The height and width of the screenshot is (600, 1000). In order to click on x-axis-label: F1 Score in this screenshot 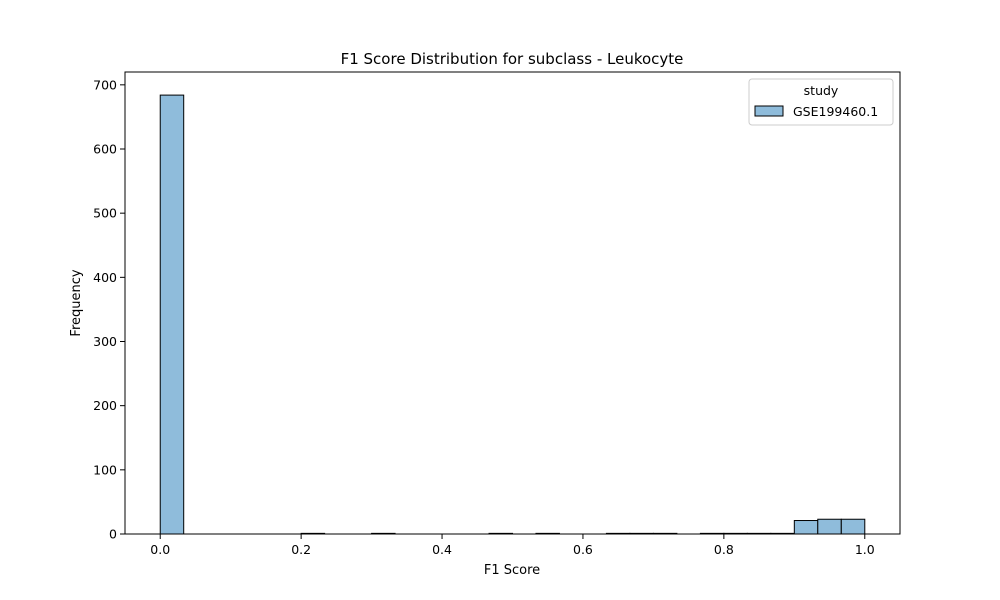, I will do `click(512, 570)`.